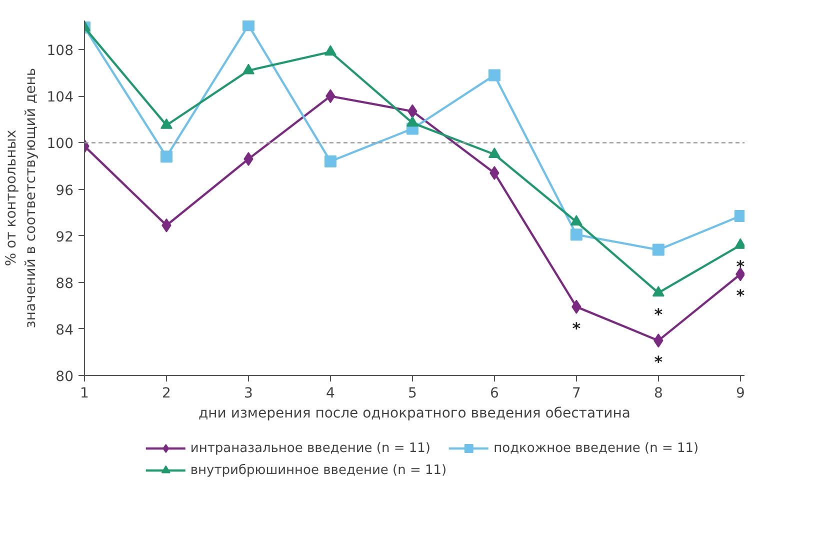  I want to click on y-tick-label: 80, so click(65, 377).